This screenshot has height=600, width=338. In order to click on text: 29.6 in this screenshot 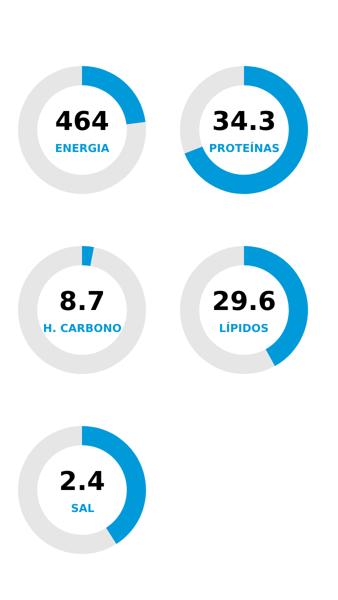, I will do `click(244, 302)`.